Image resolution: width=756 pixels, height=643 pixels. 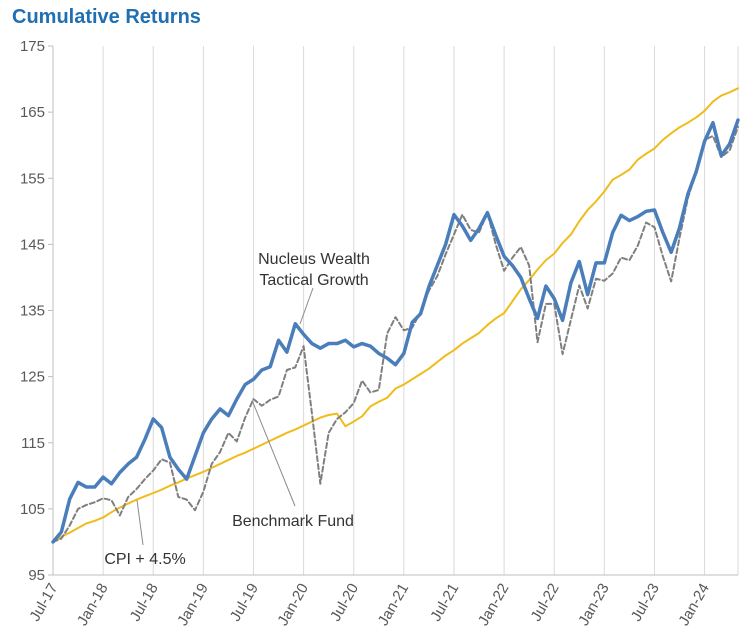 What do you see at coordinates (36, 575) in the screenshot?
I see `y-tick-label: 95` at bounding box center [36, 575].